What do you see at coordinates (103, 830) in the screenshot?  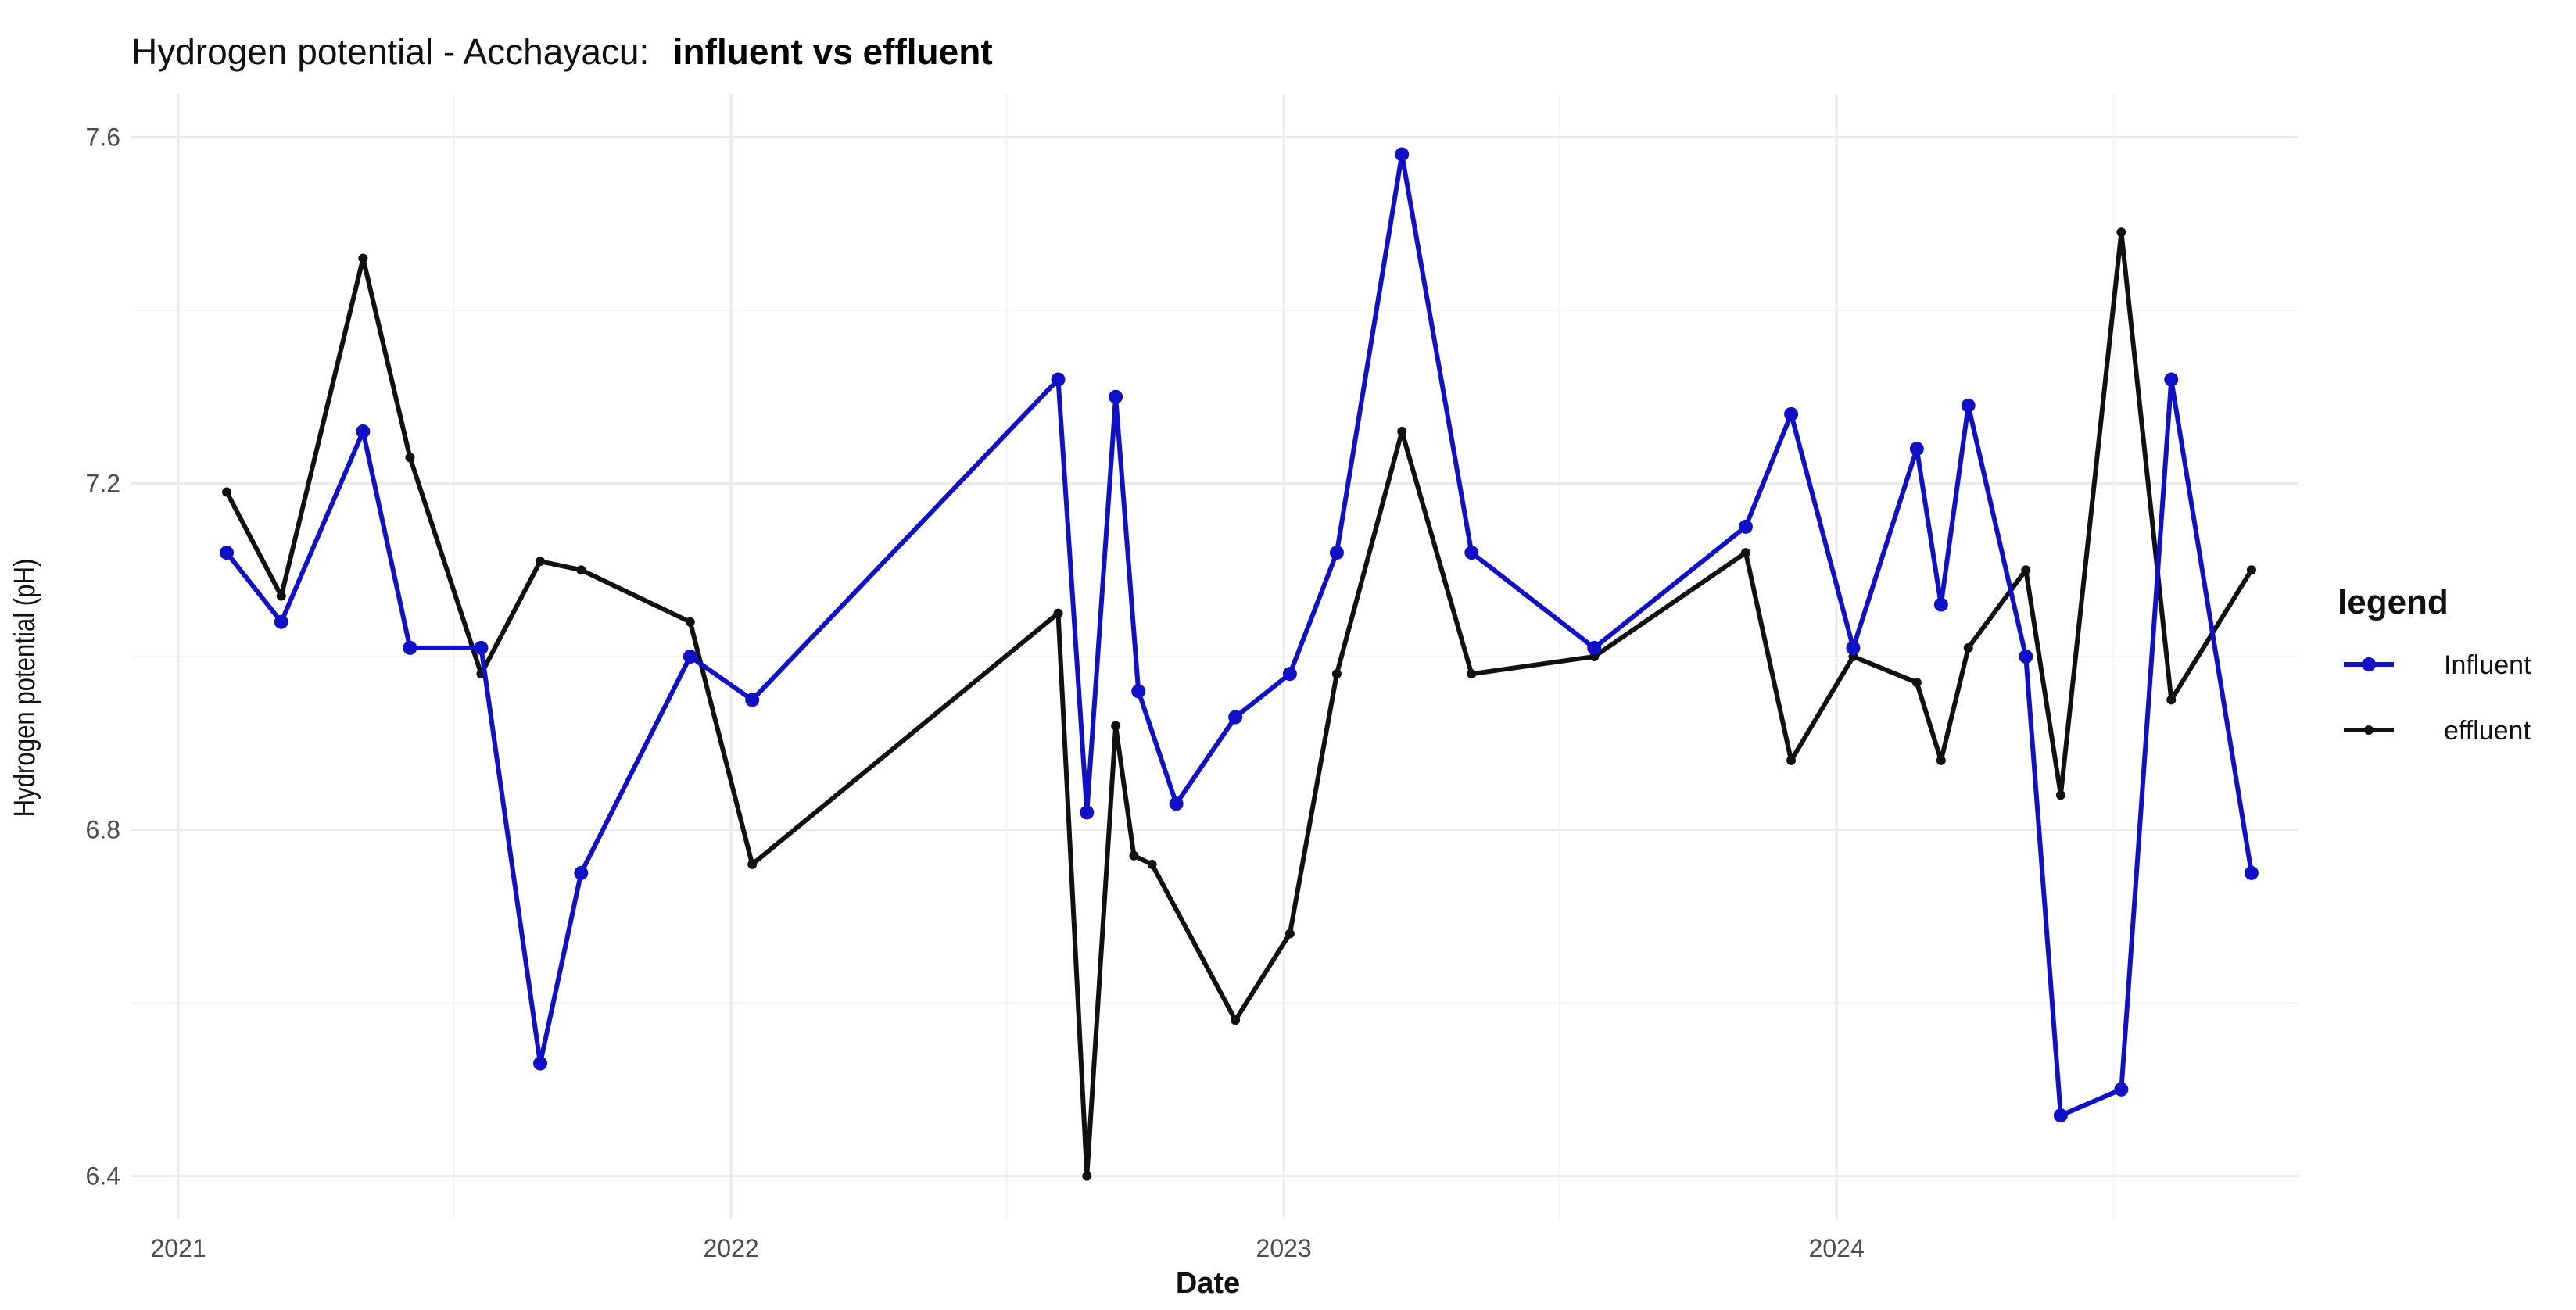 I see `y-tick-label: 6.8` at bounding box center [103, 830].